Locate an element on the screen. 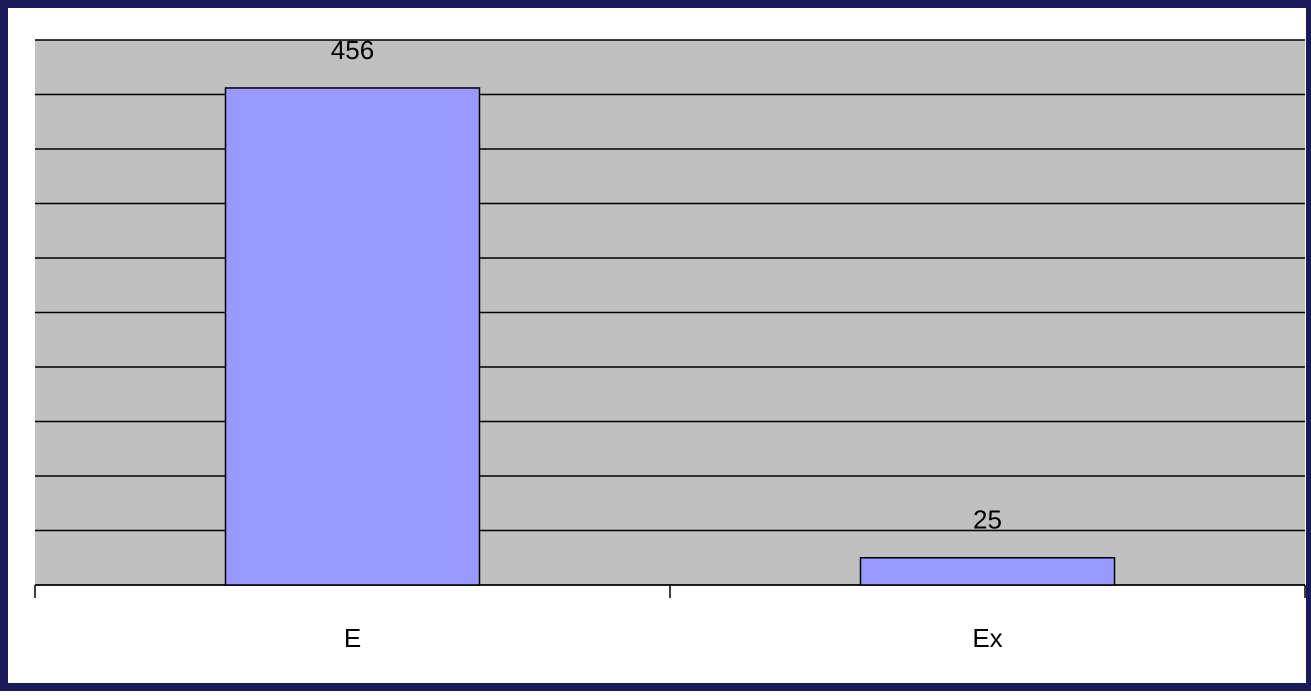  x-tick-label: E is located at coordinates (352, 638).